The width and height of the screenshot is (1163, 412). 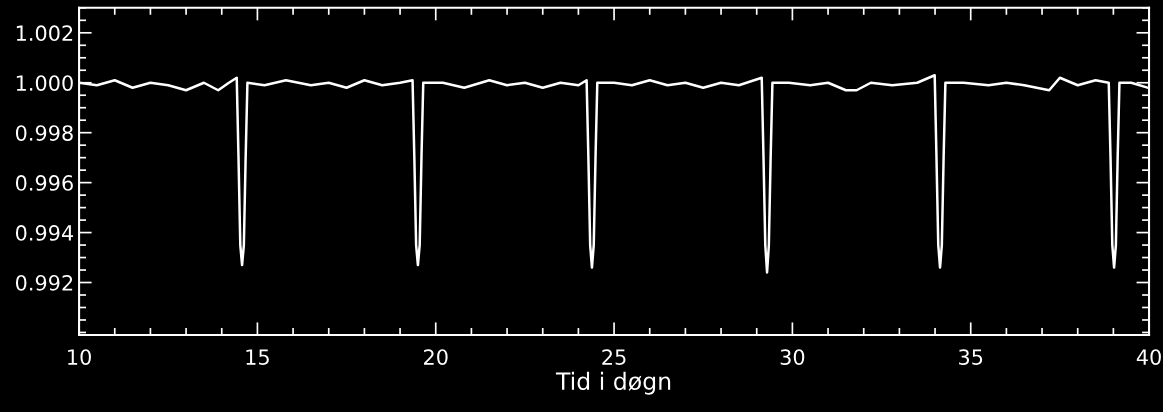 What do you see at coordinates (44, 282) in the screenshot?
I see `y-tick-label: 0.992` at bounding box center [44, 282].